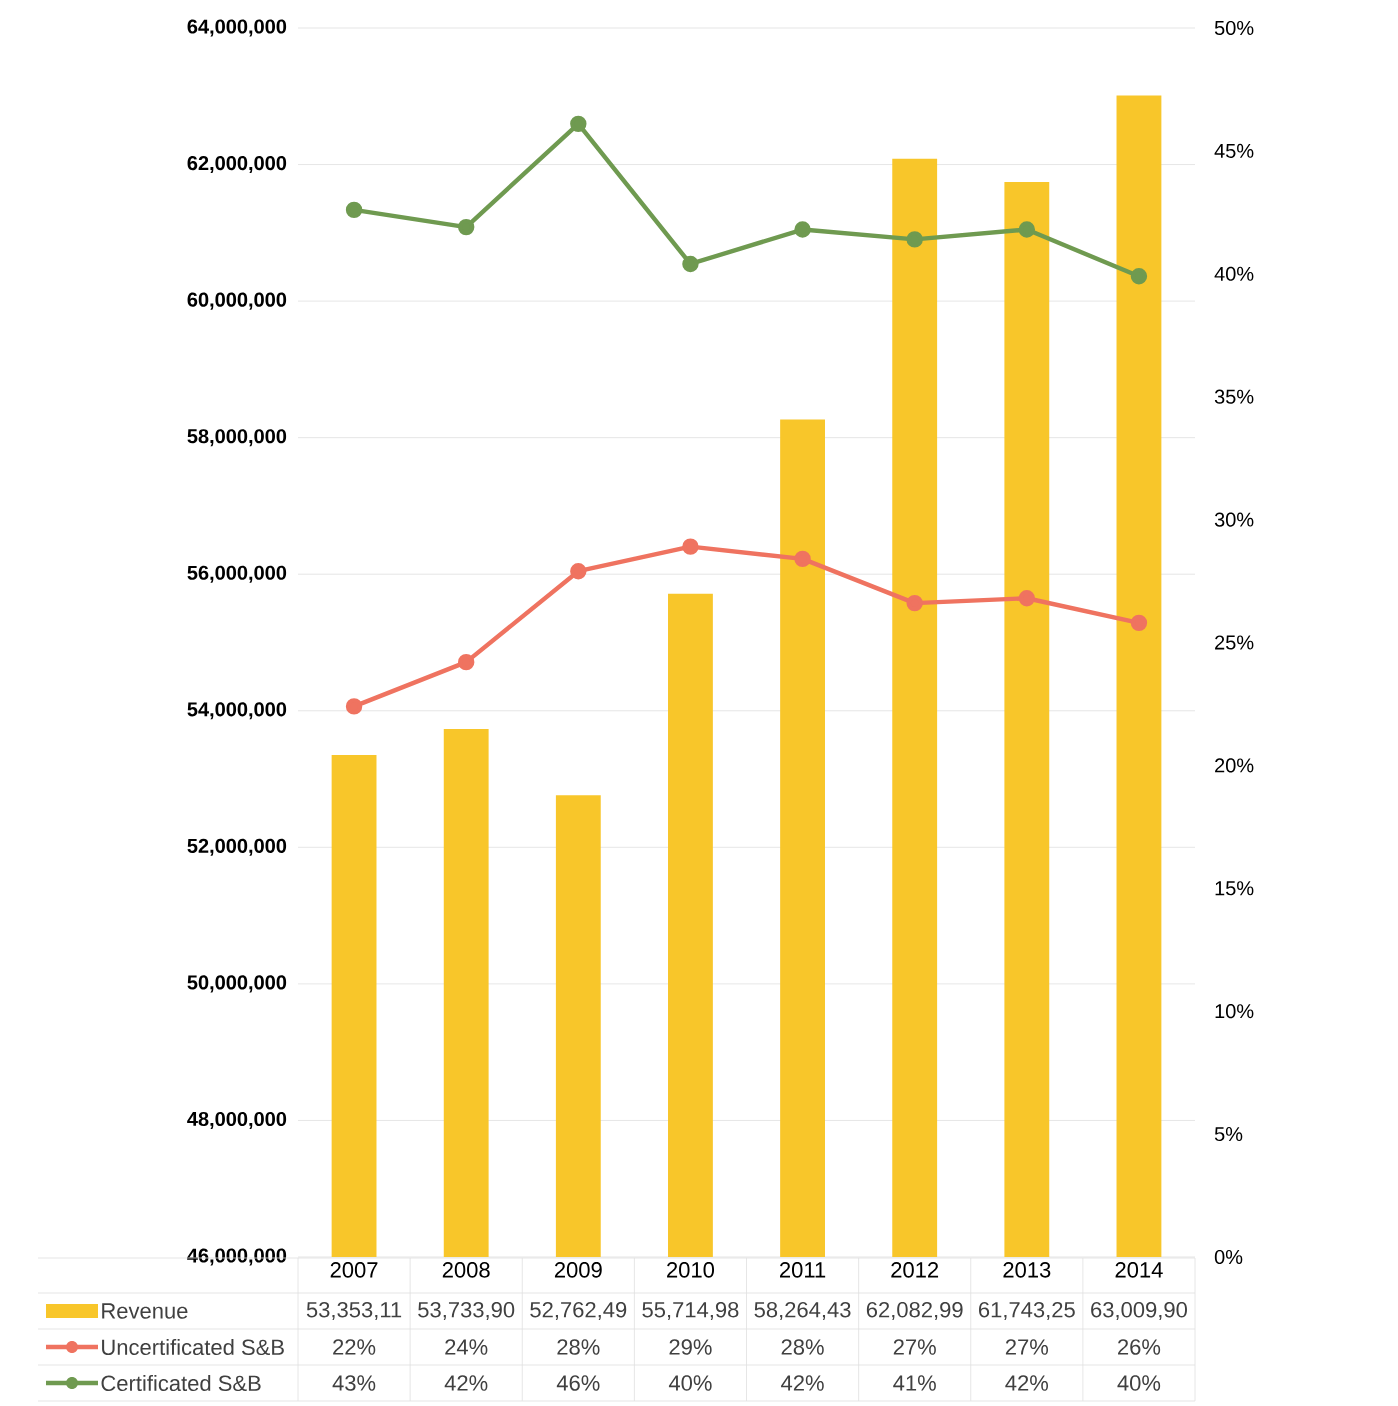  I want to click on data-label: 52,762,49, so click(578, 1311).